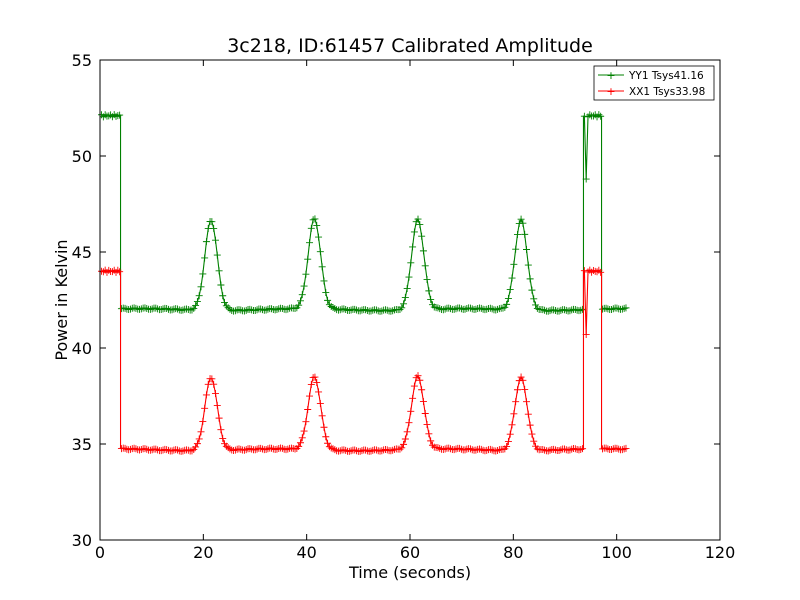 This screenshot has width=800, height=600. Describe the element at coordinates (610, 75) in the screenshot. I see `legend-marker-yy1: +` at that location.